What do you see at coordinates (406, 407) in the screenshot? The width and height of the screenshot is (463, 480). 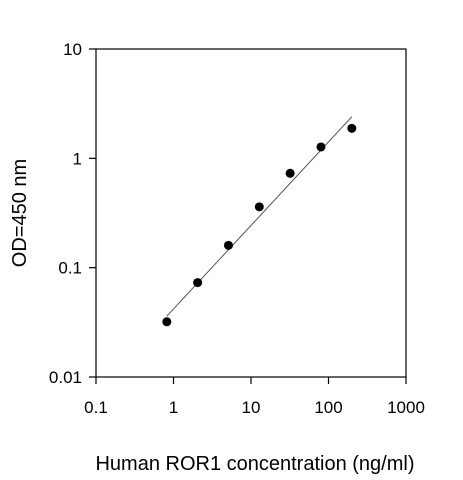 I see `x-tick-label: 1000` at bounding box center [406, 407].